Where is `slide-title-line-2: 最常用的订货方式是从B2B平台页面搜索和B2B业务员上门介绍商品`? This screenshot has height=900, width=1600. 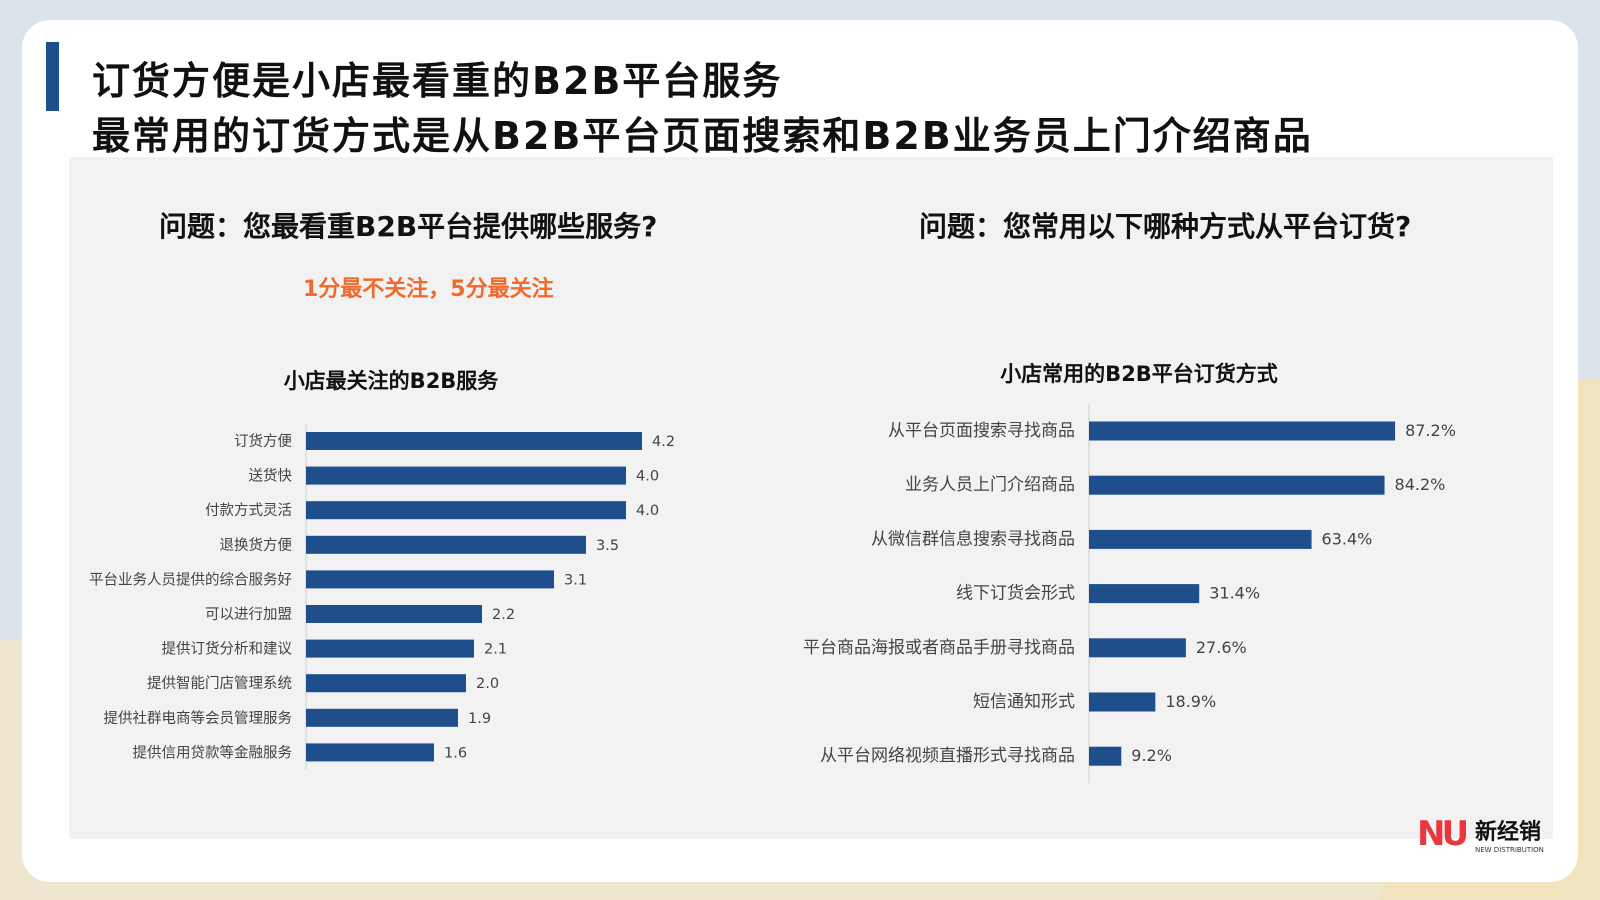
slide-title-line-2: 最常用的订货方式是从B2B平台页面搜索和B2B业务员上门介绍商品 is located at coordinates (702, 136).